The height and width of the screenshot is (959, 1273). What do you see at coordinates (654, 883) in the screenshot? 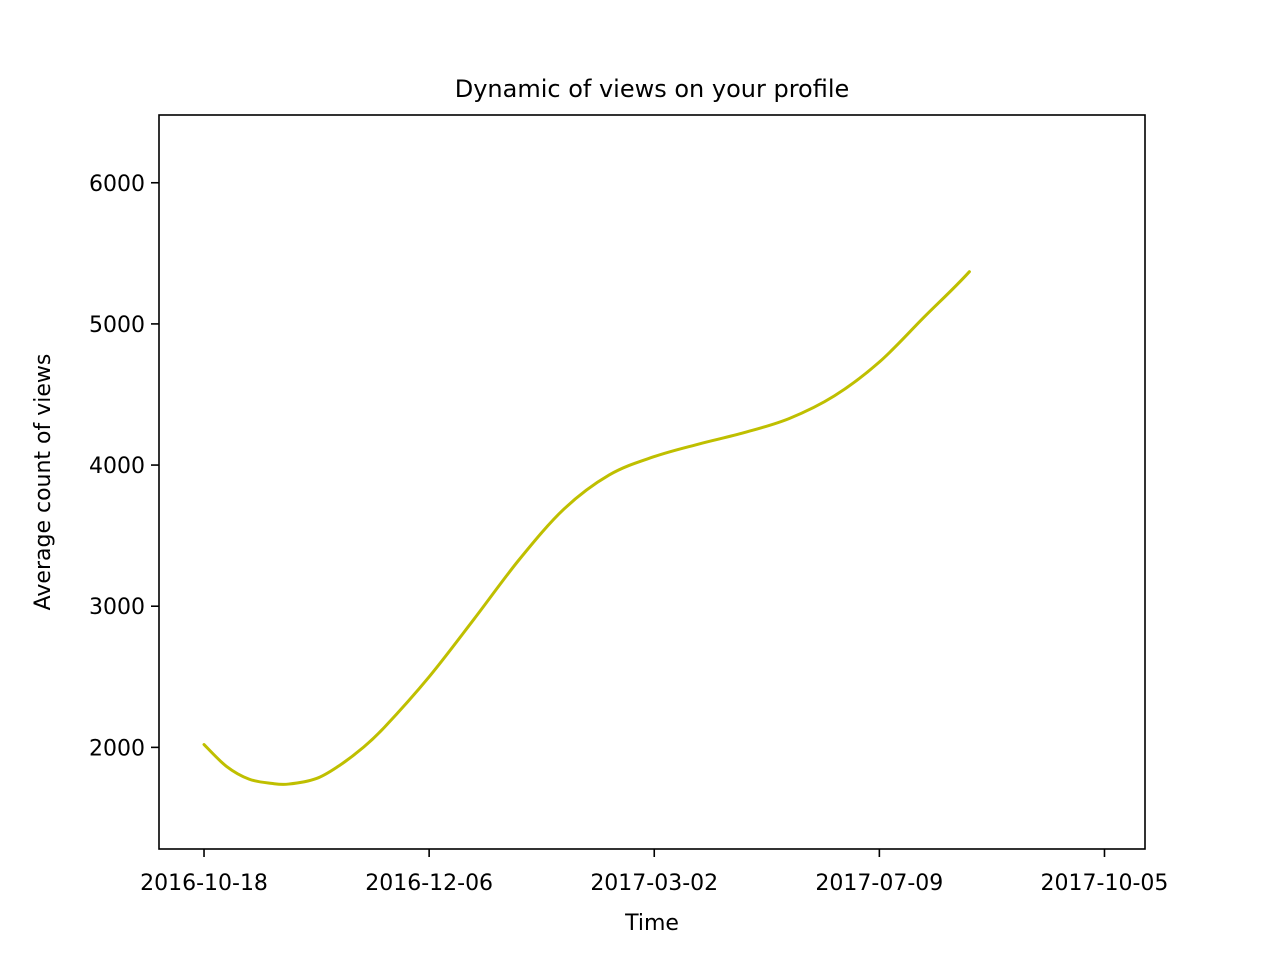
I see `x-tick-label: 2017-03-02` at bounding box center [654, 883].